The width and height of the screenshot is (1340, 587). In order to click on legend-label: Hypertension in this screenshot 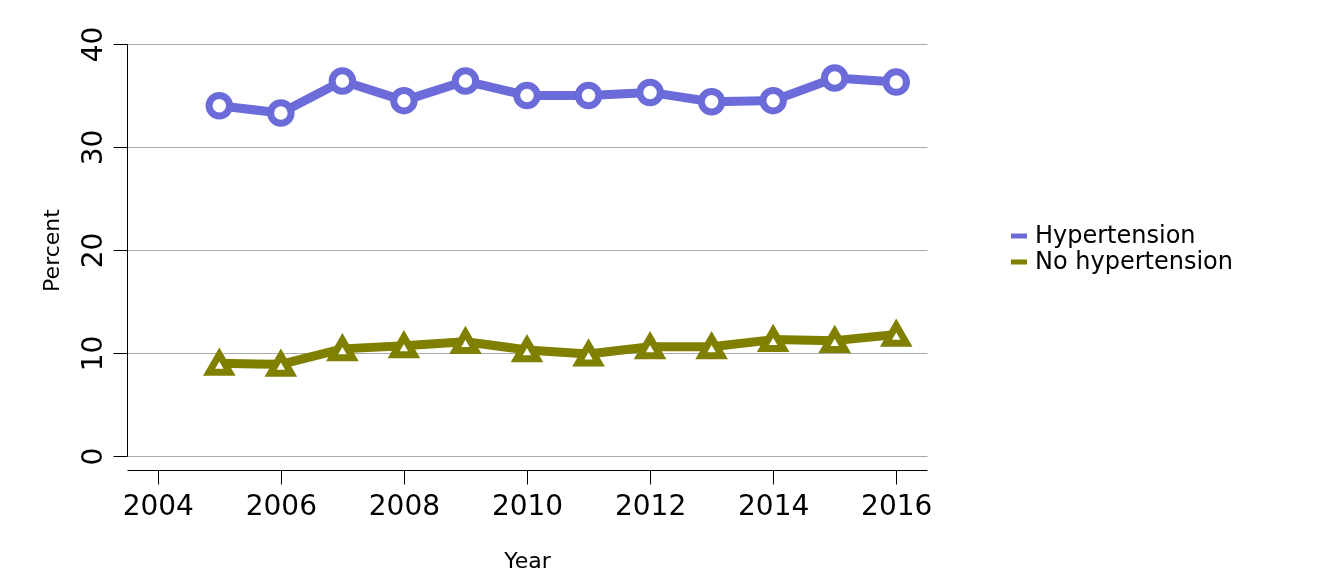, I will do `click(1115, 235)`.